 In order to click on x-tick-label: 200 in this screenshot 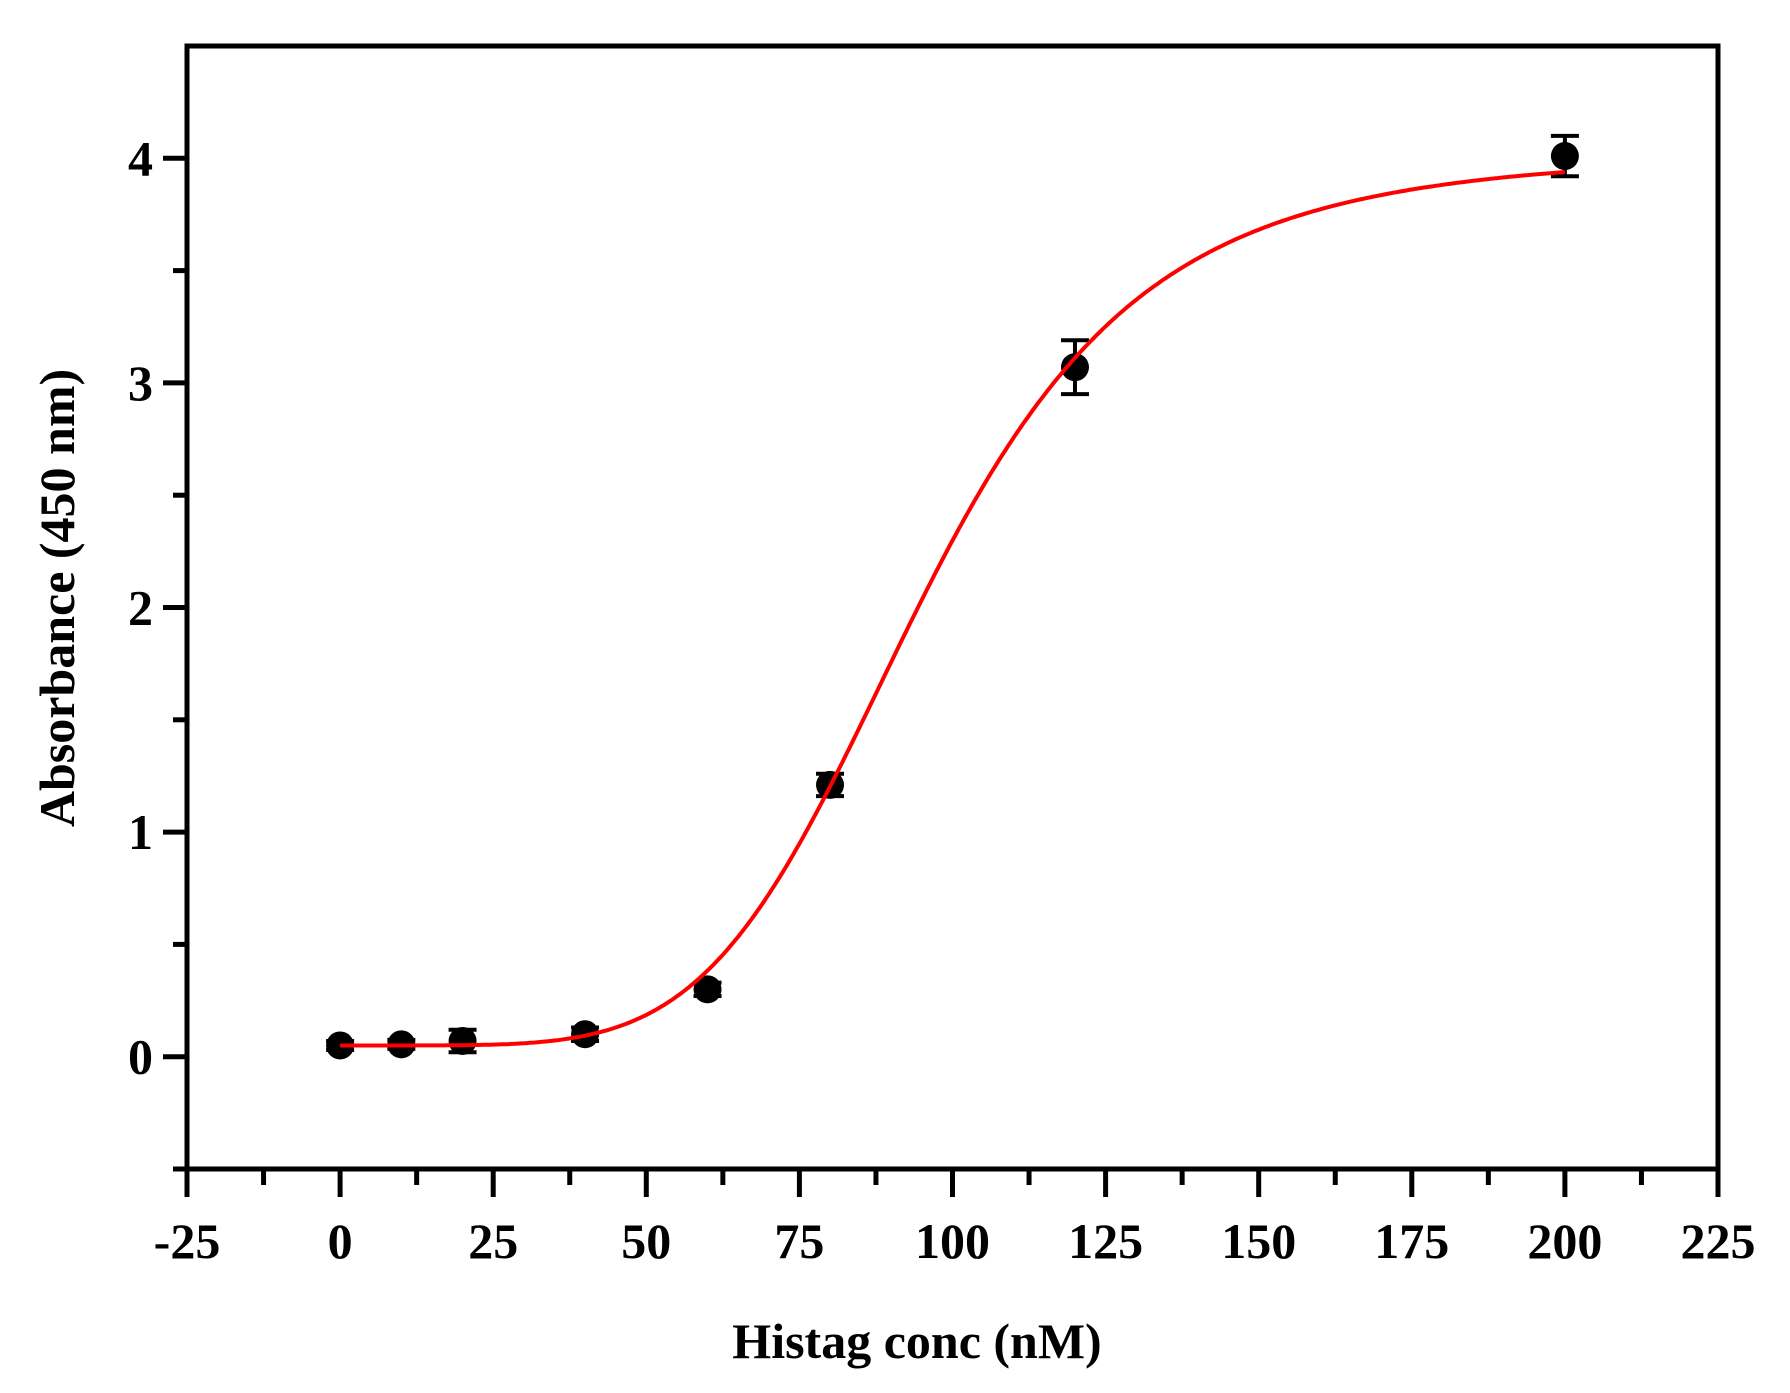, I will do `click(1564, 1241)`.